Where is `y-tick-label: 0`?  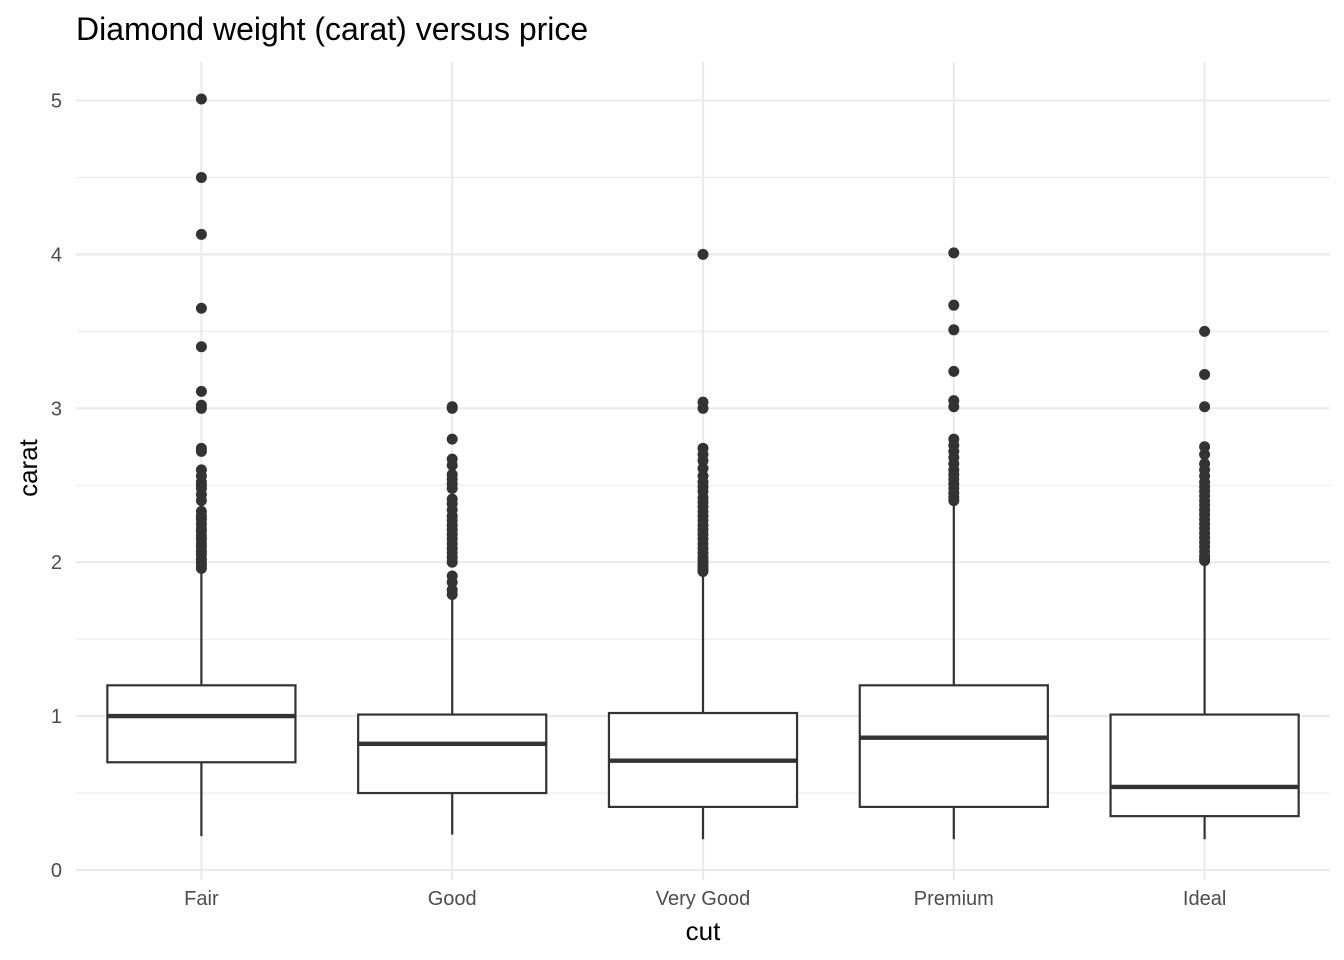
y-tick-label: 0 is located at coordinates (56, 871).